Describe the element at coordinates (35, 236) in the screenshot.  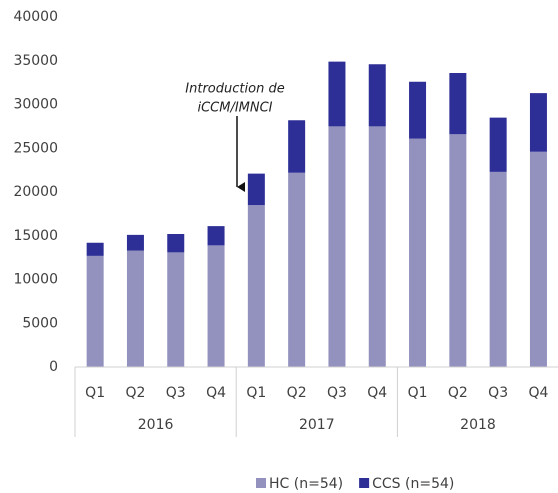
I see `y-tick-label: 15000` at that location.